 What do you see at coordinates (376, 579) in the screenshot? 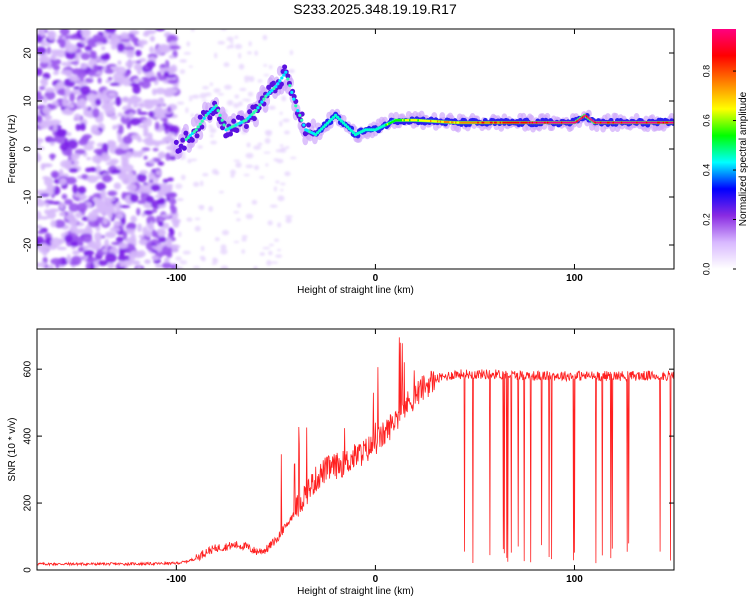
I see `x-tick-label: 0` at bounding box center [376, 579].